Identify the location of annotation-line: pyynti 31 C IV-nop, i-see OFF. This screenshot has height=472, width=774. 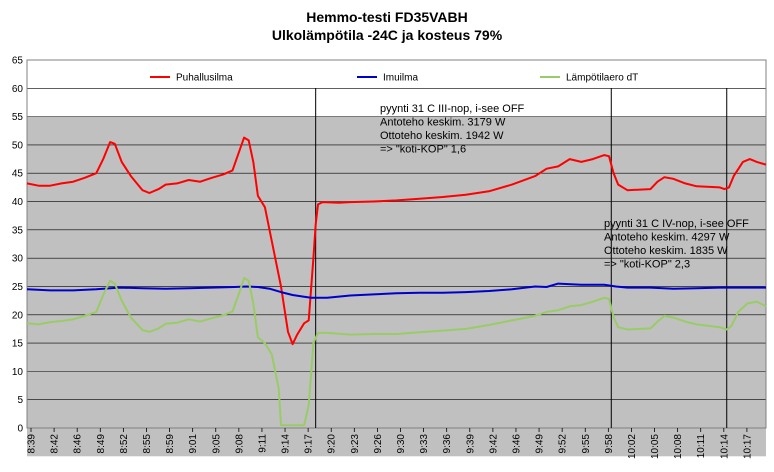
(676, 224).